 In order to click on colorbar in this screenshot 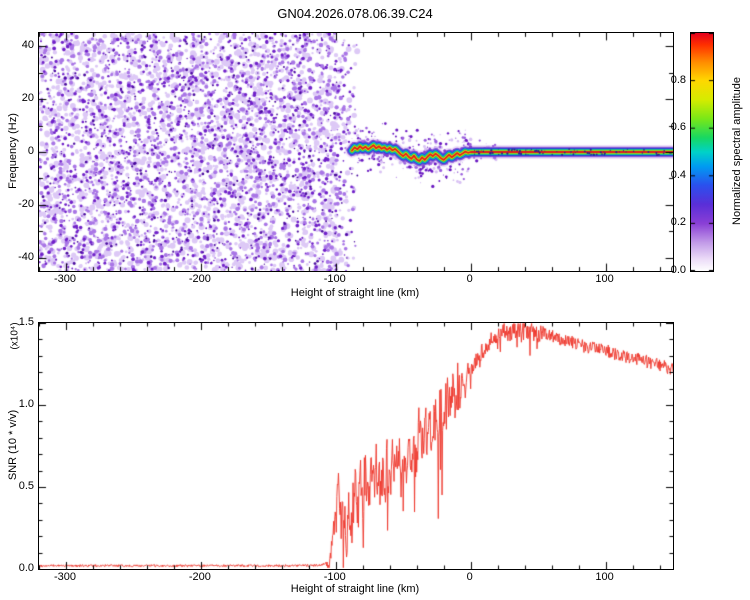, I will do `click(702, 152)`.